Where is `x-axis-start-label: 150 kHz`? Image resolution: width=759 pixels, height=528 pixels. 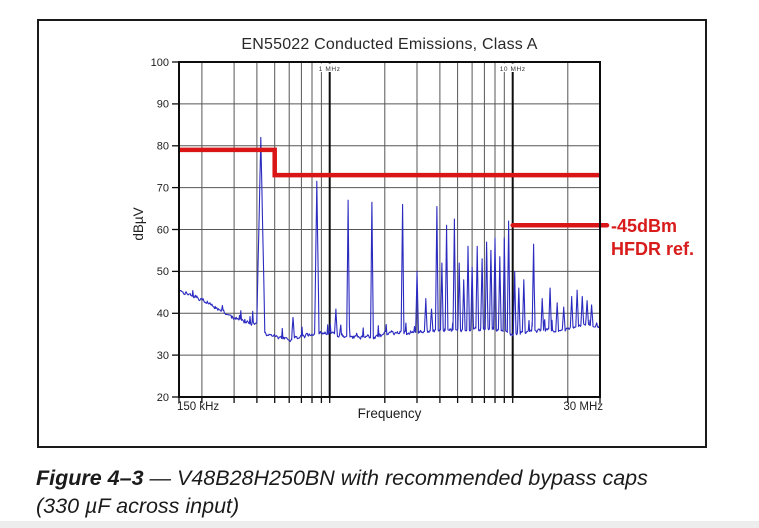 x-axis-start-label: 150 kHz is located at coordinates (198, 407).